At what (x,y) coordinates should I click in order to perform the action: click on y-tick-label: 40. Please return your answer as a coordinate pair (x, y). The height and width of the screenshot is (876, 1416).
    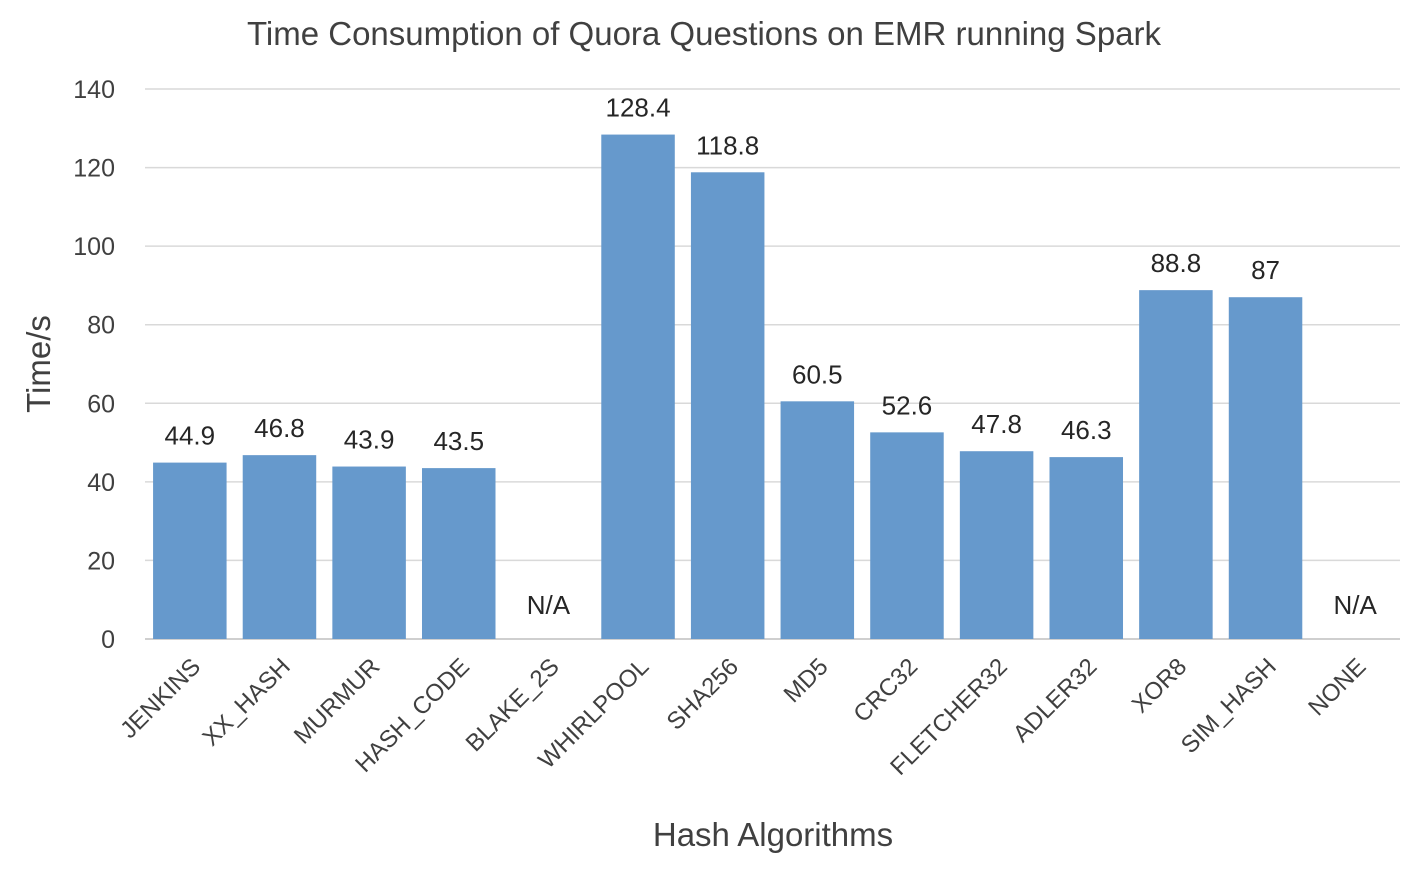
    Looking at the image, I should click on (101, 483).